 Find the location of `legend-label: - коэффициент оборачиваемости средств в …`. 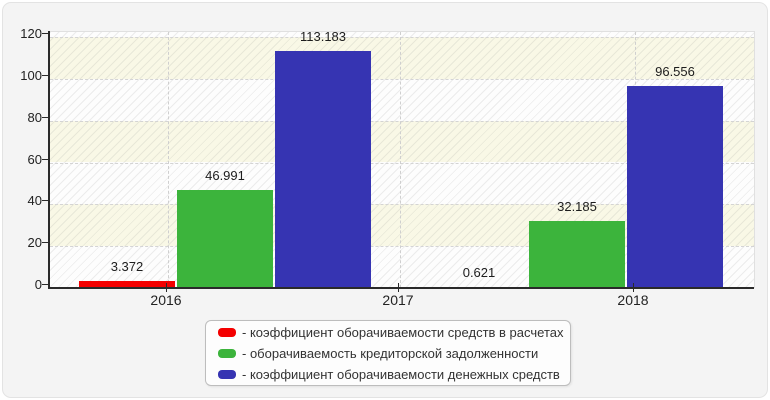

legend-label: - коэффициент оборачиваемости средств в … is located at coordinates (403, 332).